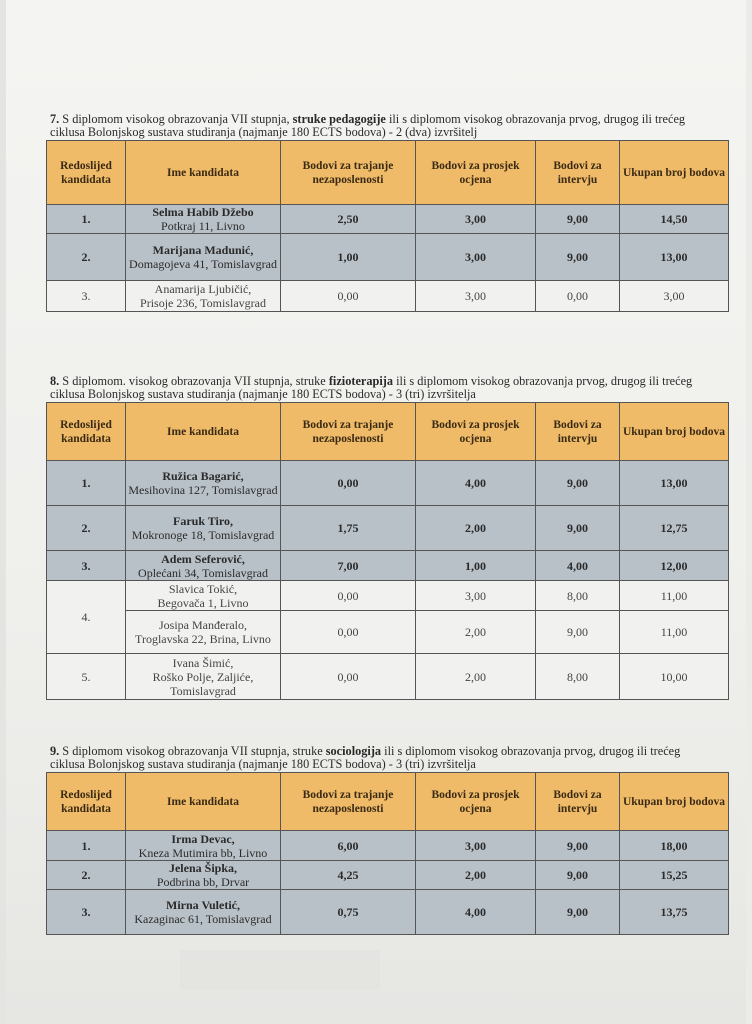  Describe the element at coordinates (674, 565) in the screenshot. I see `total-points: 12,00` at that location.